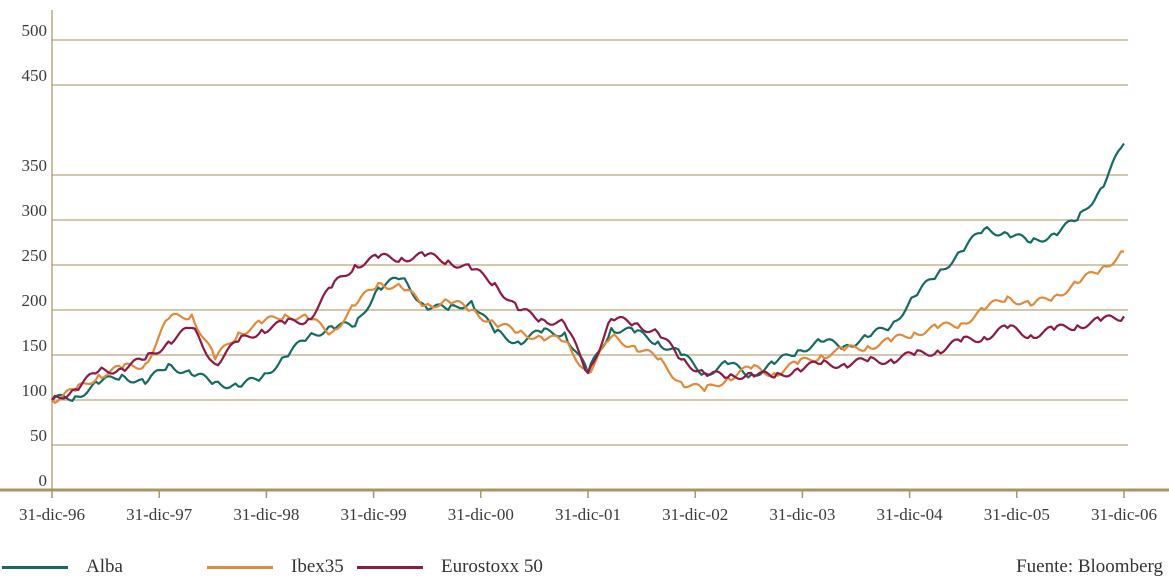  What do you see at coordinates (1017, 514) in the screenshot?
I see `x-tick-label: 31-dic-05` at bounding box center [1017, 514].